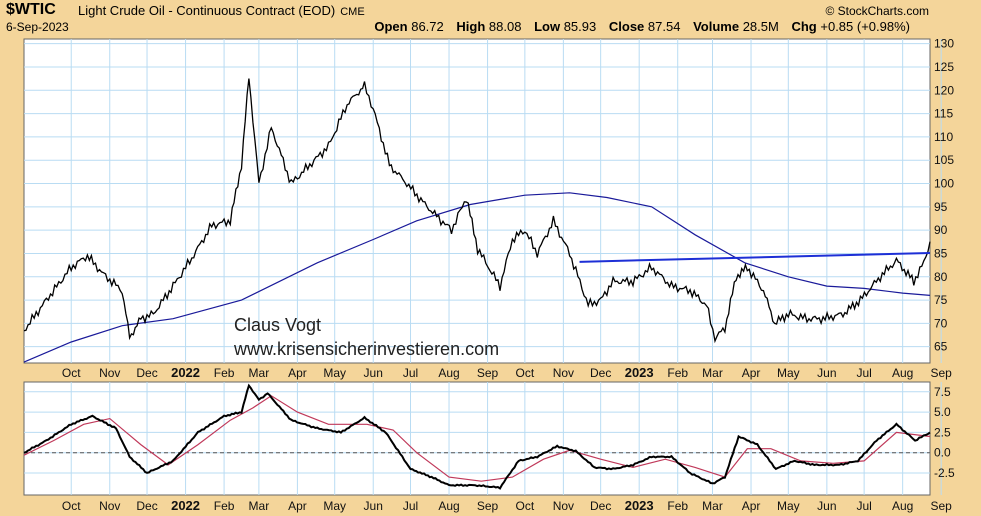 Image resolution: width=981 pixels, height=516 pixels. Describe the element at coordinates (31, 9) in the screenshot. I see `ticker-symbol: $WTIC` at that location.